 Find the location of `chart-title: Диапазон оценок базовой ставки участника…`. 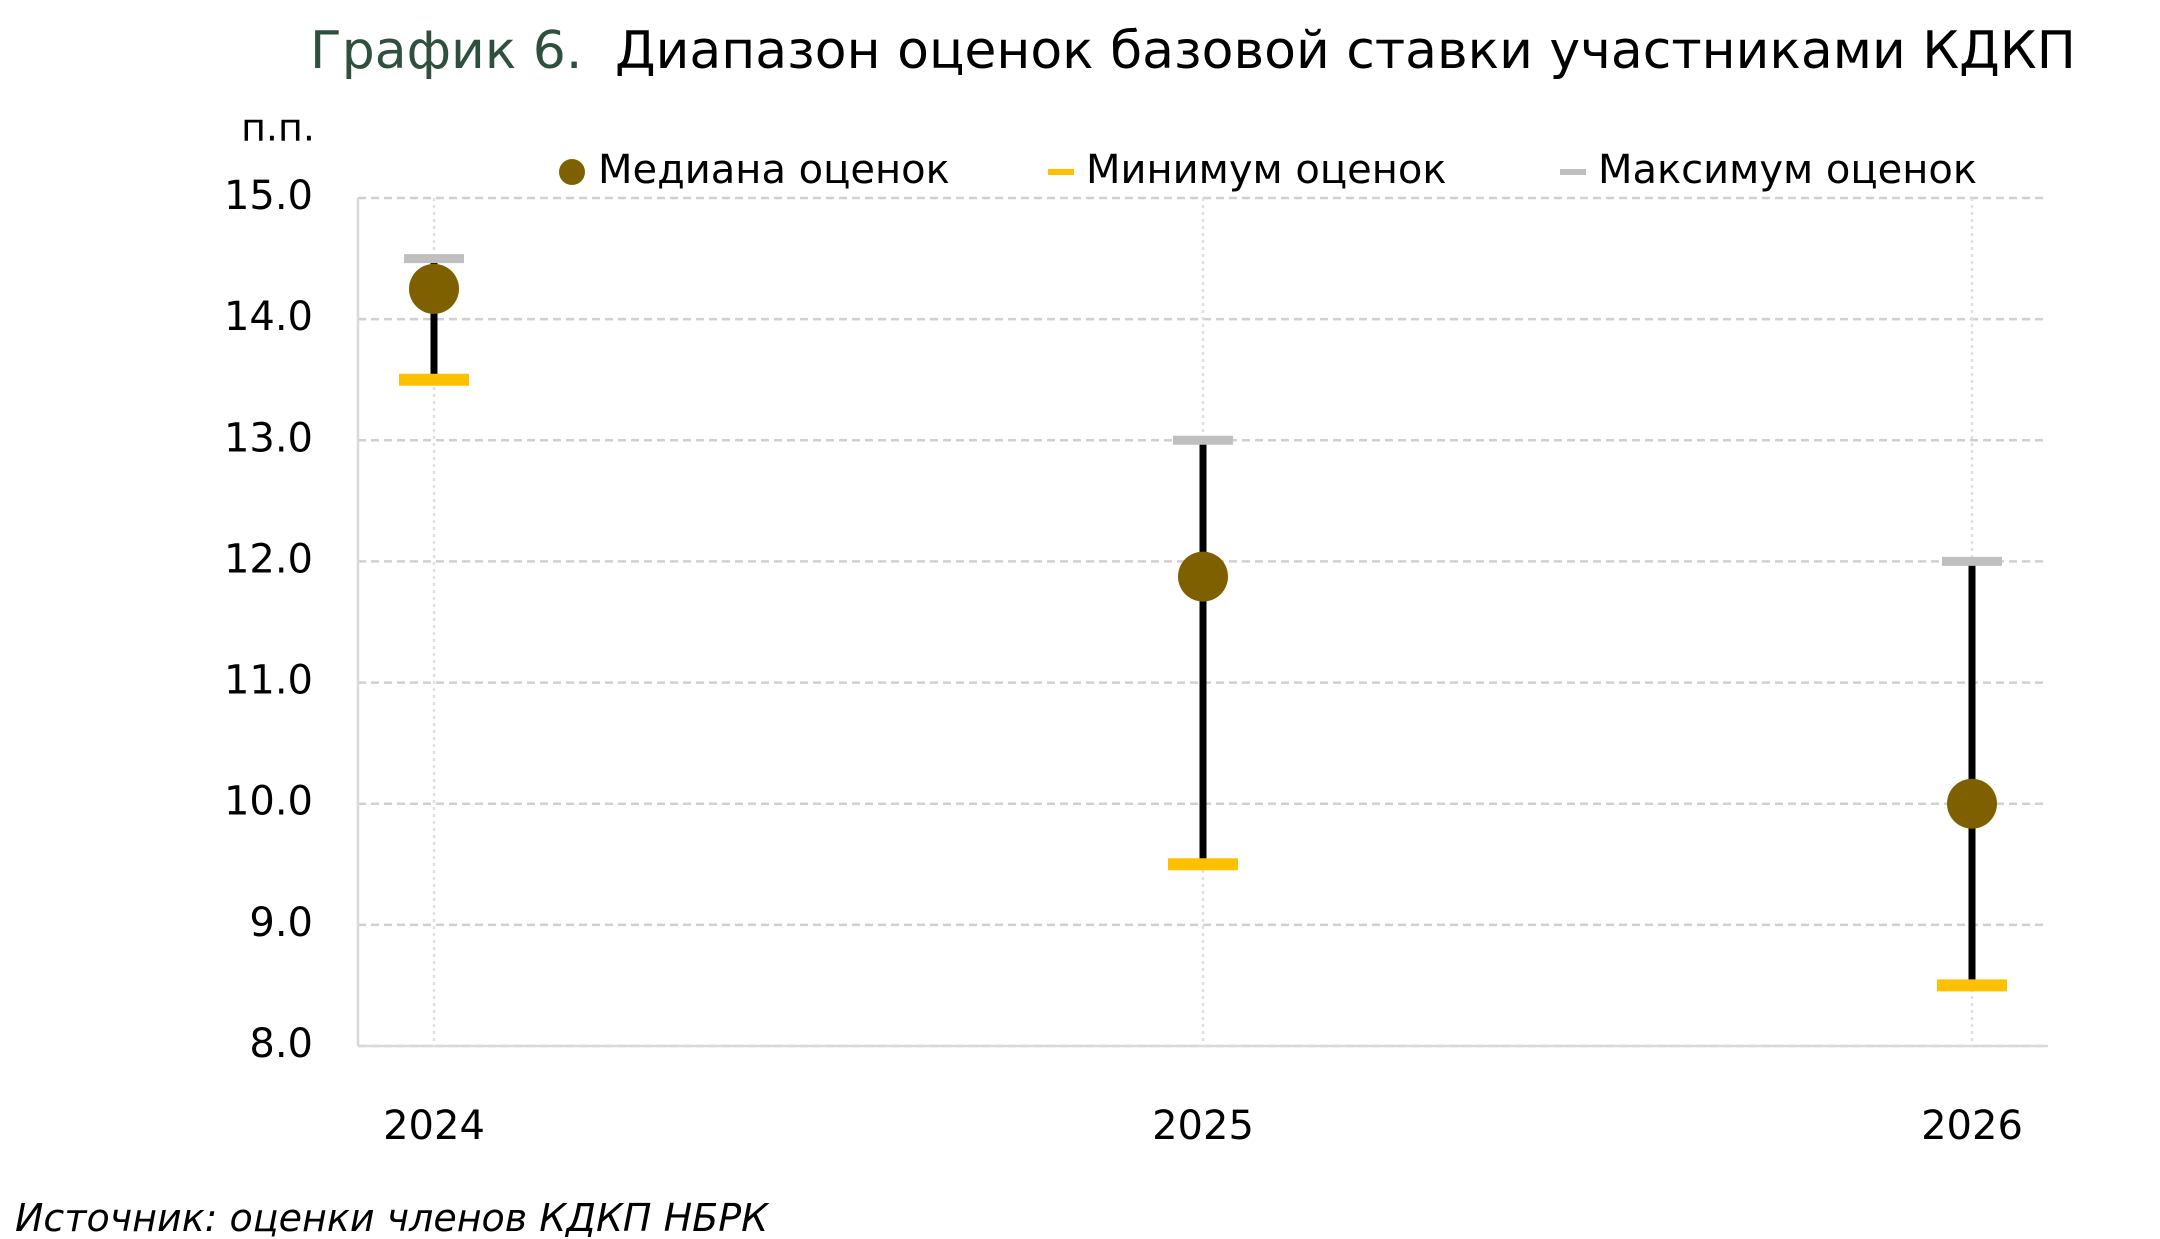

chart-title: Диапазон оценок базовой ставки участника… is located at coordinates (1345, 51).